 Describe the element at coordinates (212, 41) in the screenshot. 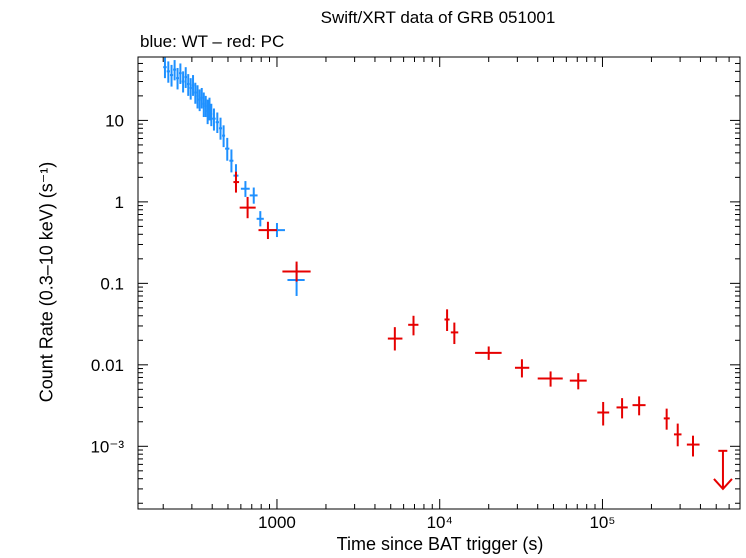

I see `chart-subtitle: blue: WT – red: PC` at that location.